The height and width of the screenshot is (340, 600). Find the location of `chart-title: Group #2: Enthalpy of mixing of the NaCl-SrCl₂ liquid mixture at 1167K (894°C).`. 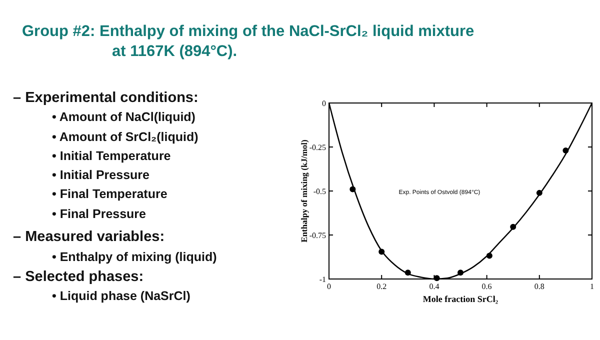

chart-title: Group #2: Enthalpy of mixing of the NaCl-SrCl₂ liquid mixture at 1167K (894°C). is located at coordinates (248, 41).